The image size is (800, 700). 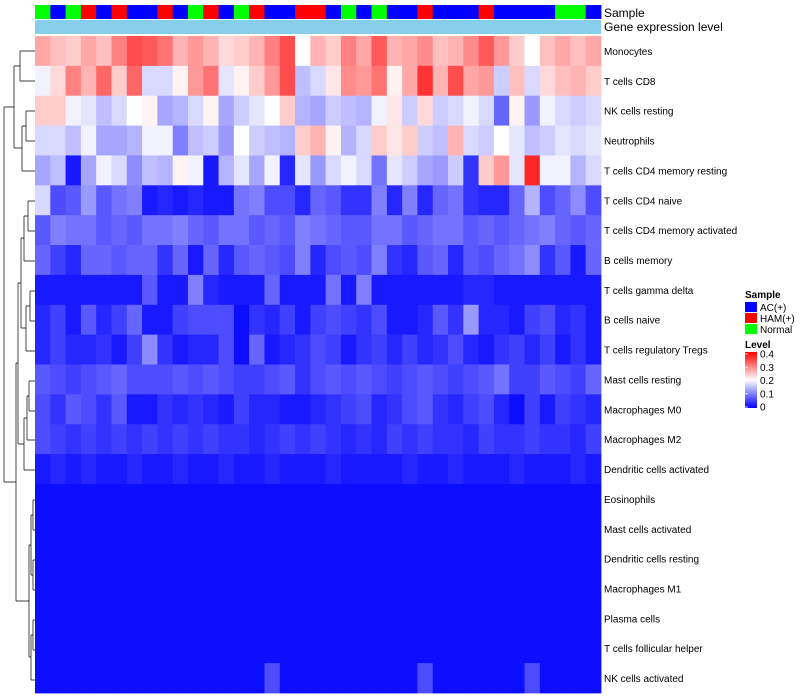 I want to click on sample-annotation-label: Sample, so click(x=624, y=13).